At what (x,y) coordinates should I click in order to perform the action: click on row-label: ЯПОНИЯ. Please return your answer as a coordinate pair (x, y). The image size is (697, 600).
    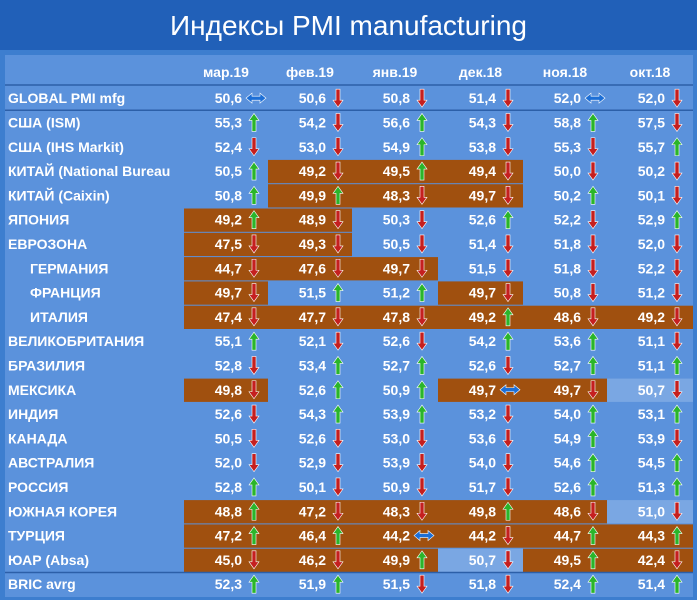
    Looking at the image, I should click on (38, 220).